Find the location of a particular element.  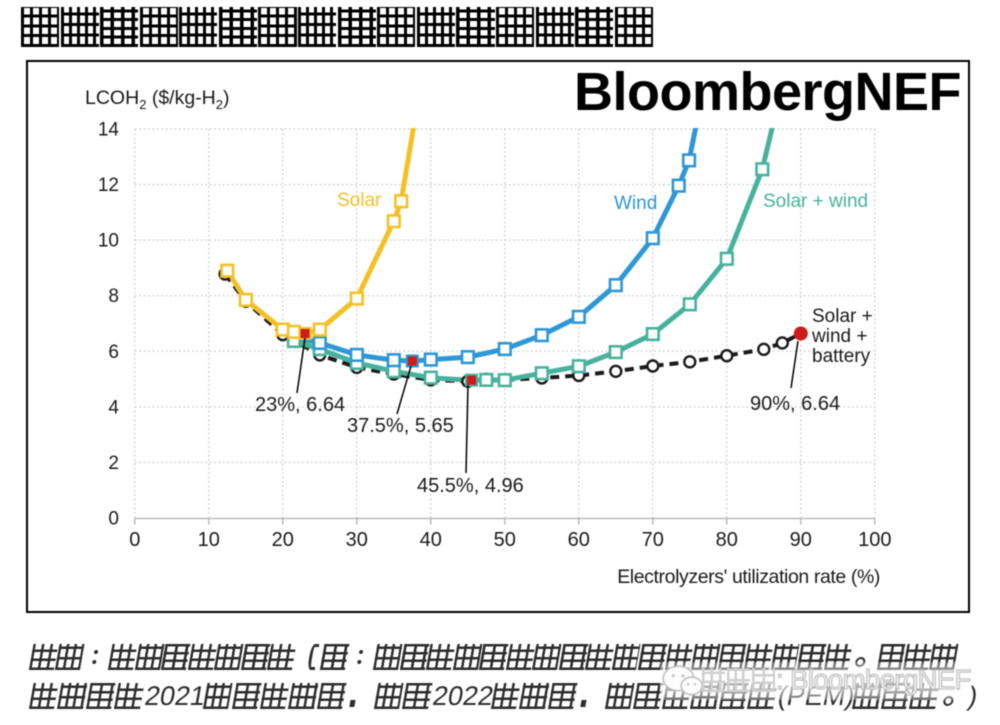

svg-text: Solar + wind is located at coordinates (815, 201).